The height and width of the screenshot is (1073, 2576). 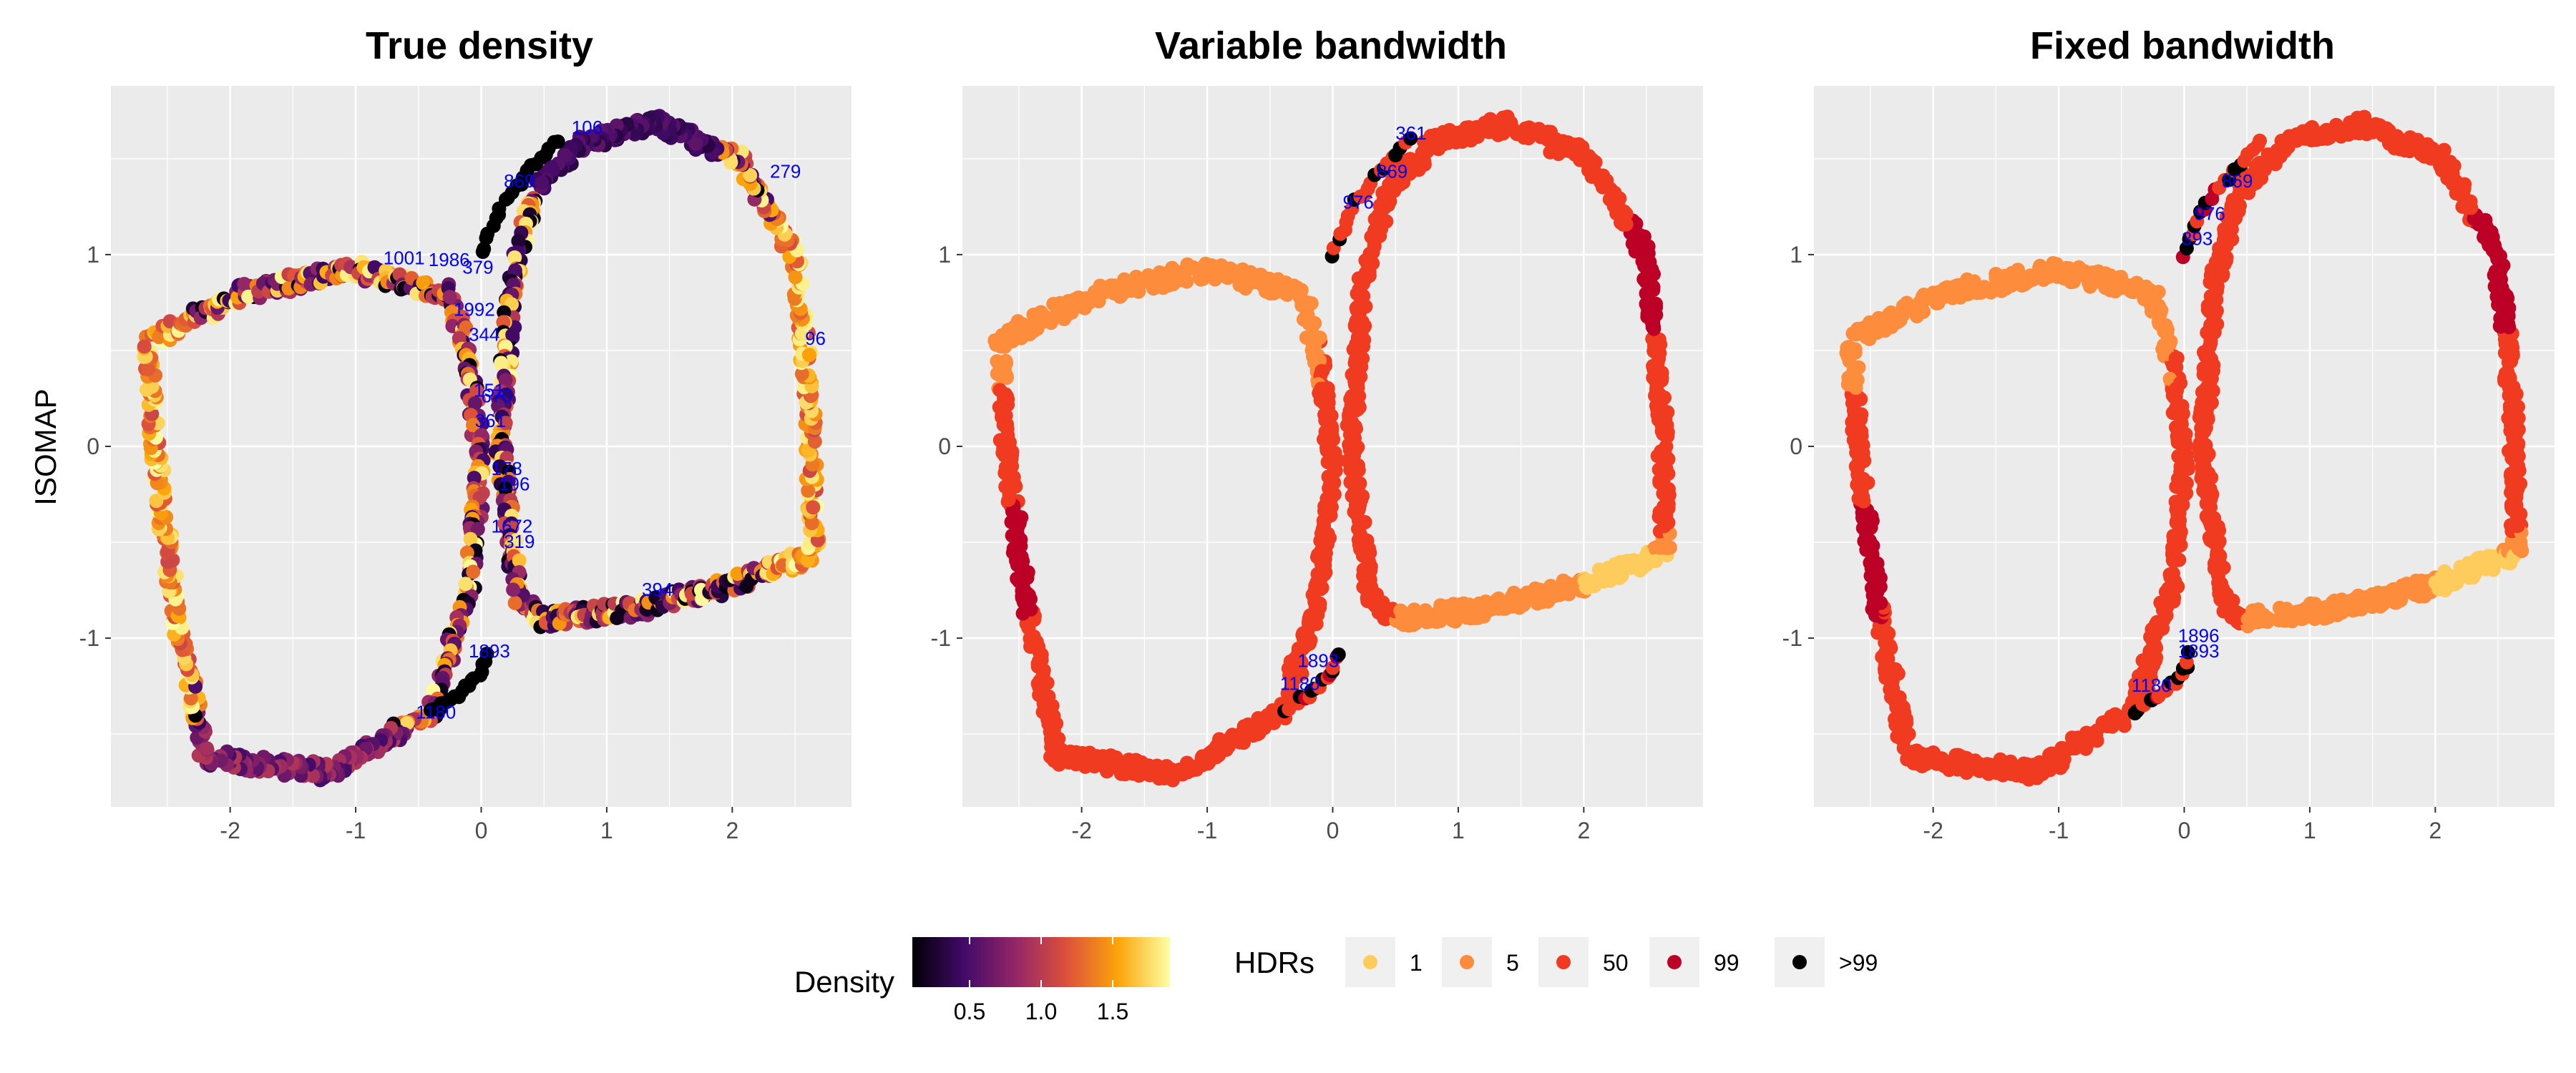 I want to click on outlier-label: 394, so click(x=657, y=589).